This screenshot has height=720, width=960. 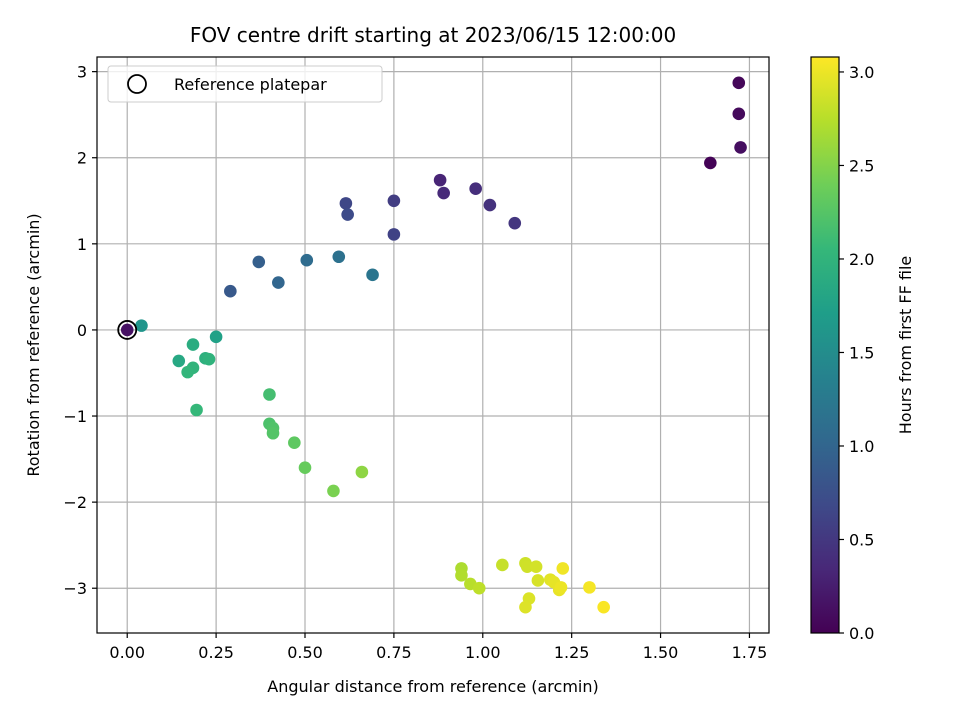 I want to click on reference-platepar-marker, so click(x=127, y=330).